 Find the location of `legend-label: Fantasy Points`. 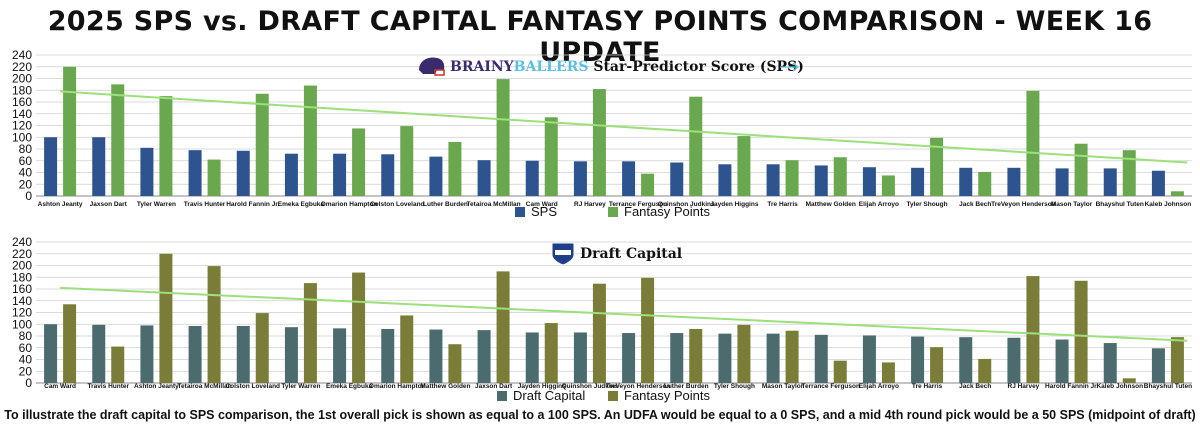

legend-label: Fantasy Points is located at coordinates (667, 211).